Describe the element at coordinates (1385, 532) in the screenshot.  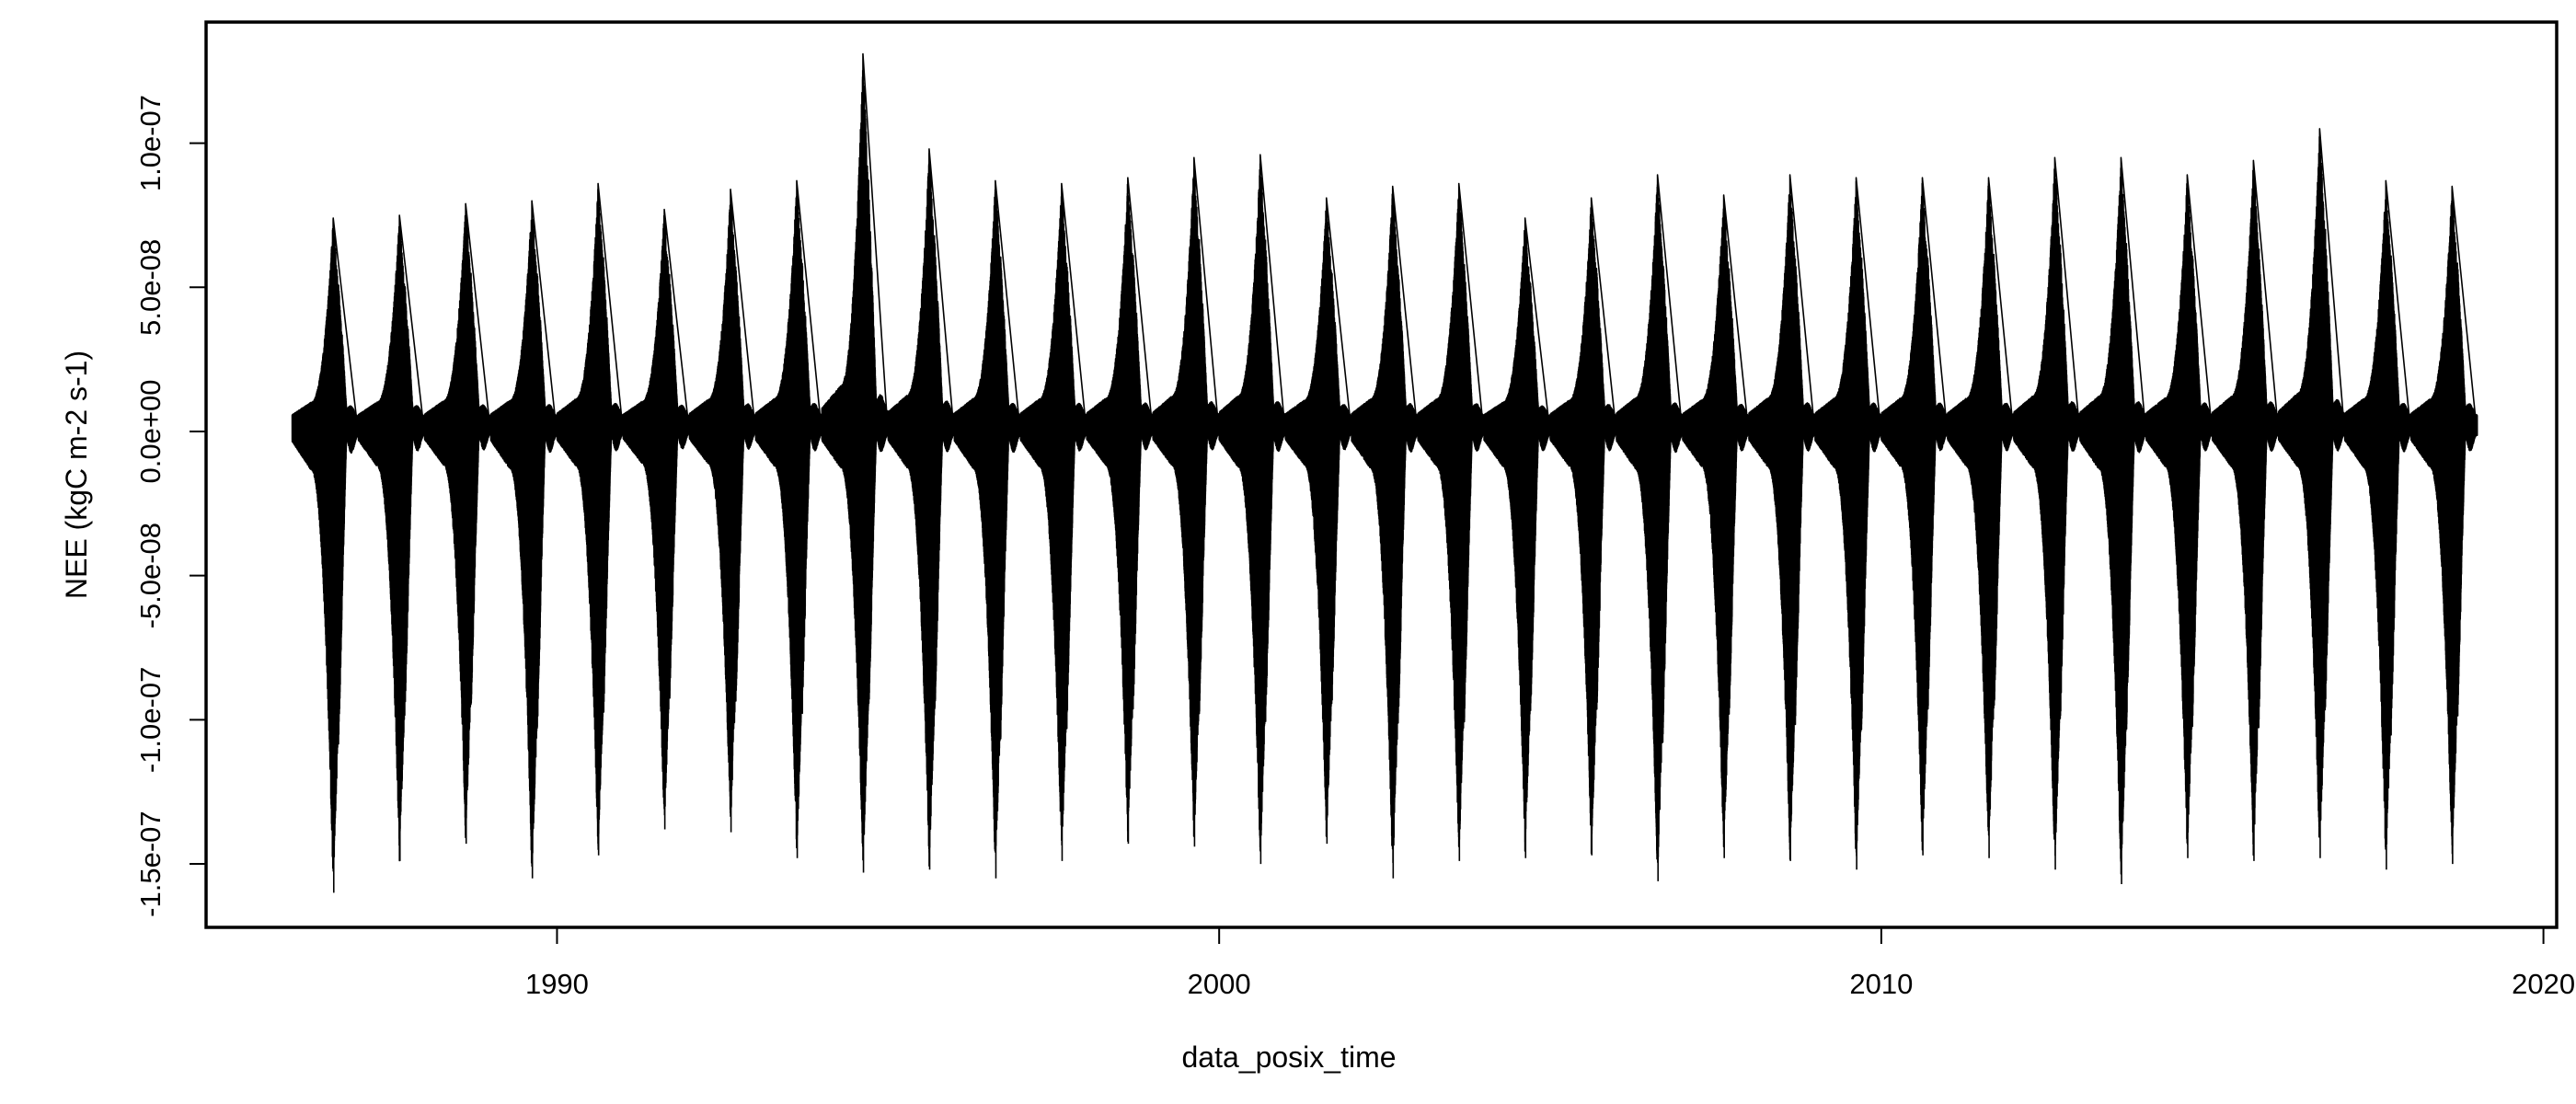
I see `series-cycle-2002` at that location.